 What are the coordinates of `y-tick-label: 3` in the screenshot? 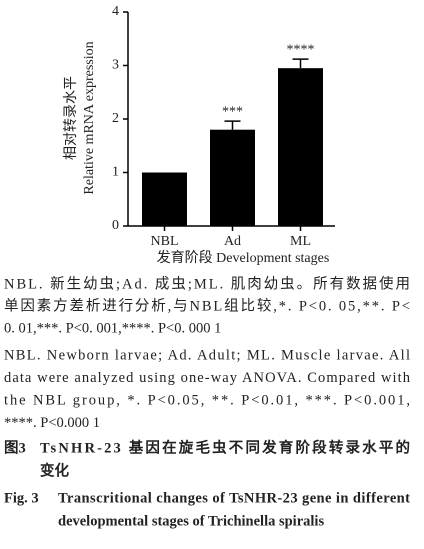 It's located at (115, 65).